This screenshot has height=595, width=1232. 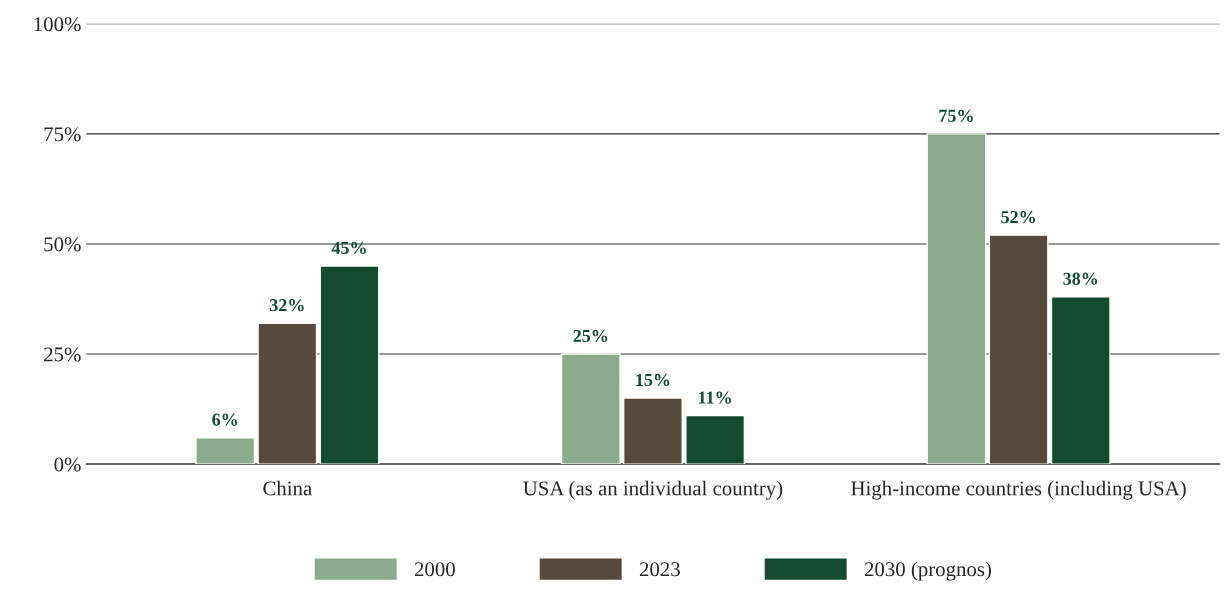 What do you see at coordinates (715, 397) in the screenshot?
I see `data-label: 11%` at bounding box center [715, 397].